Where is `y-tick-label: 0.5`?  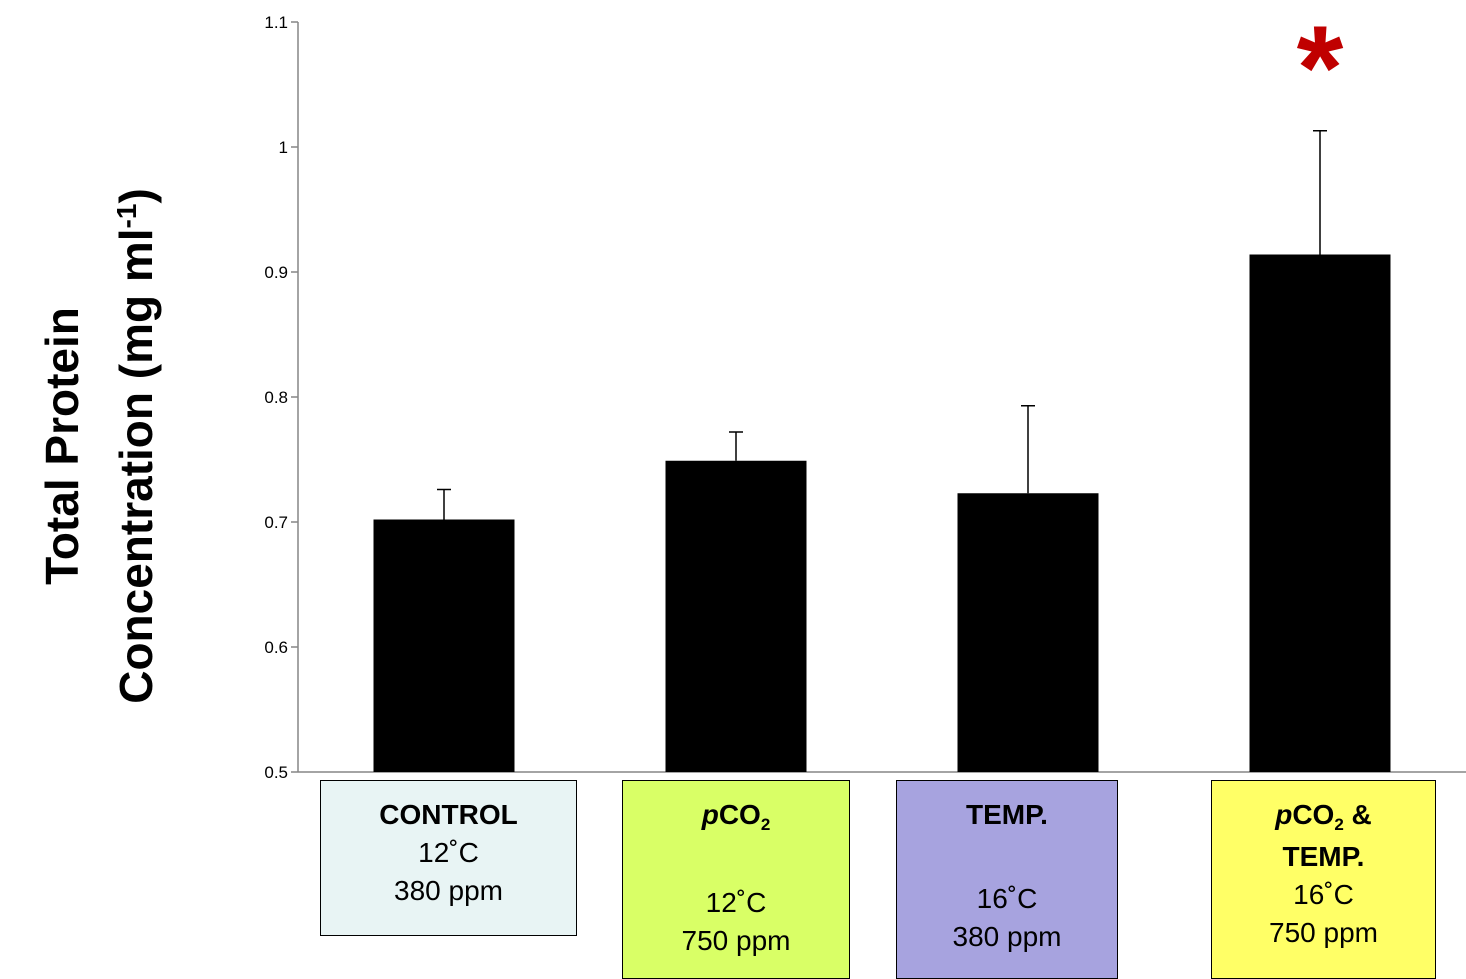
y-tick-label: 0.5 is located at coordinates (276, 772).